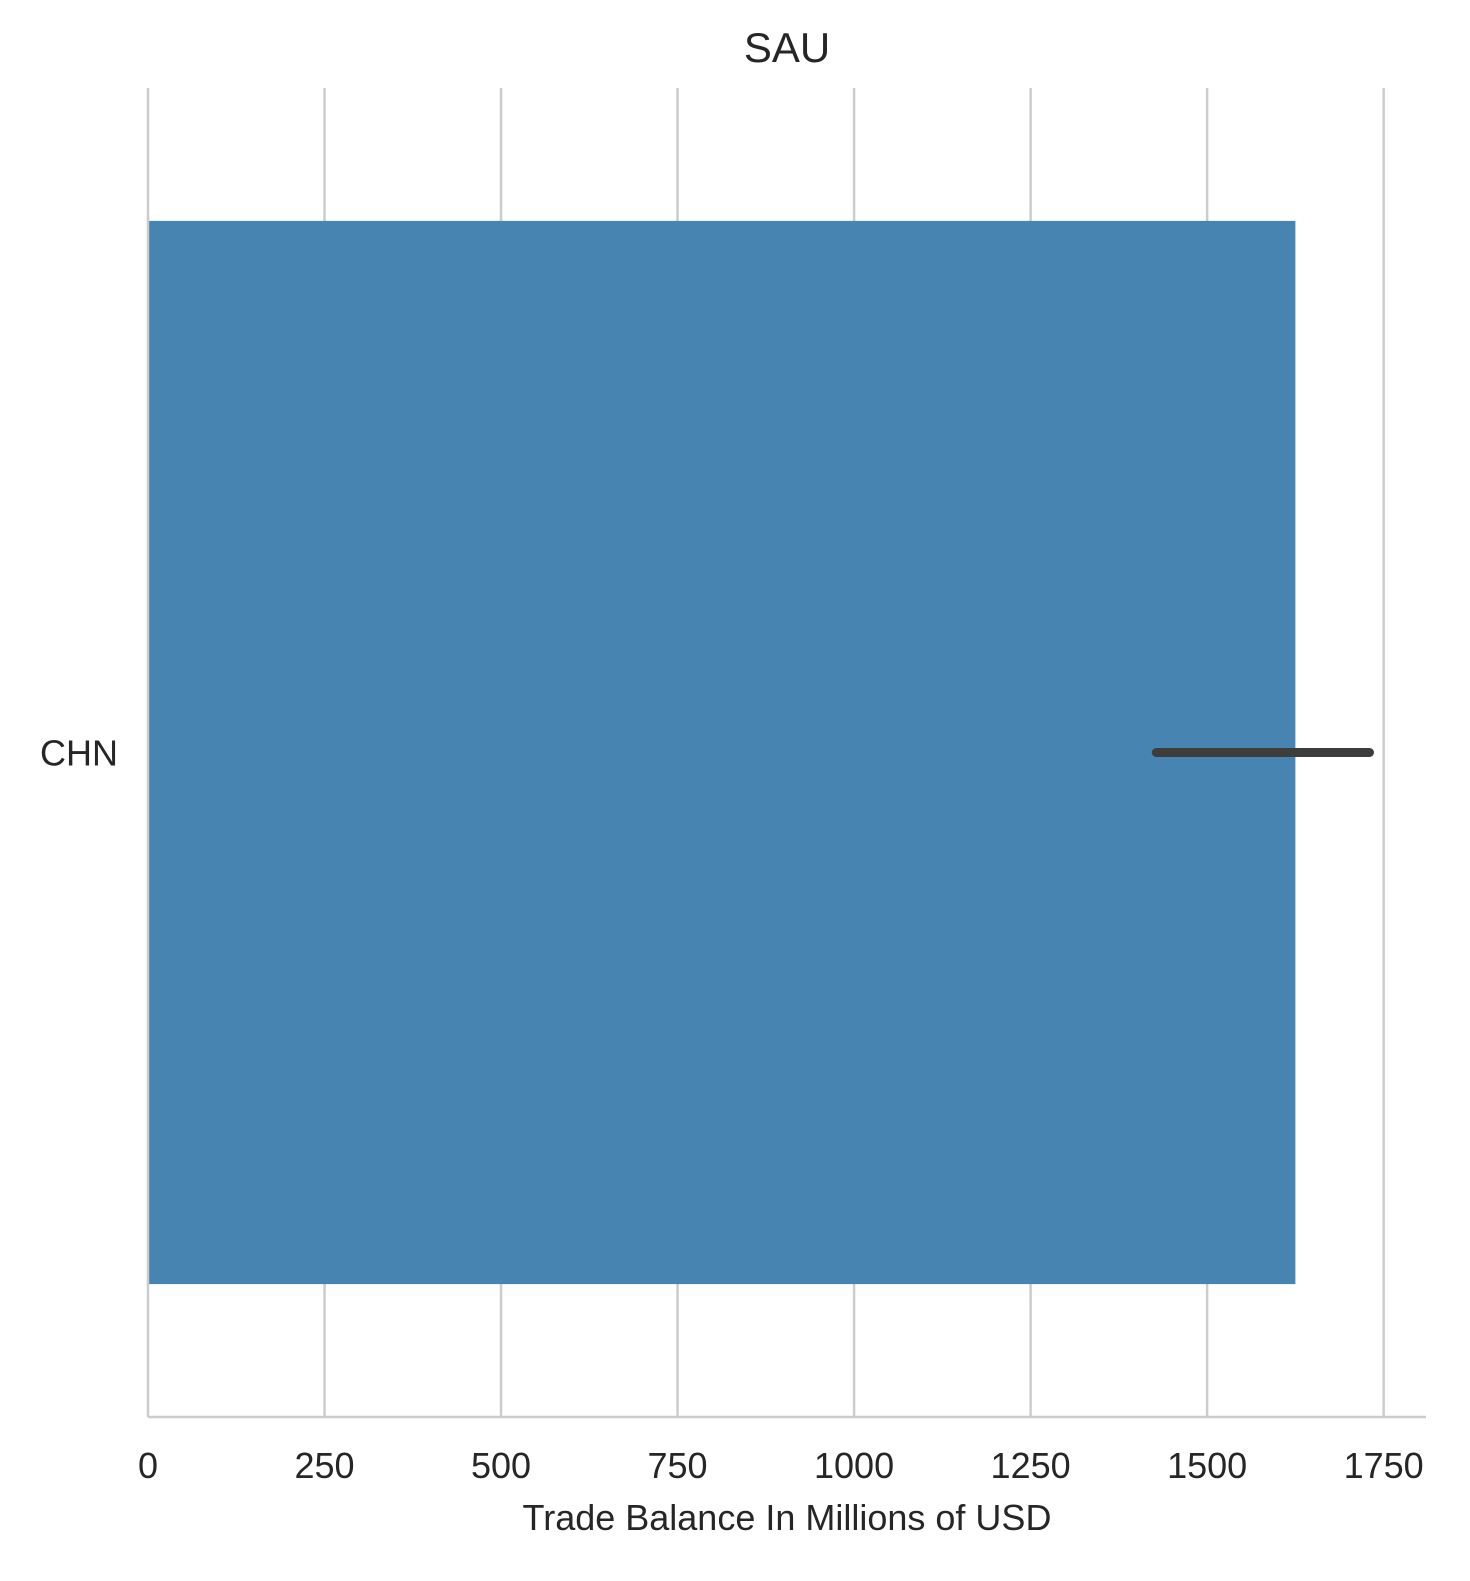 The width and height of the screenshot is (1470, 1581). I want to click on y-tick-label-chn: CHN, so click(79, 753).